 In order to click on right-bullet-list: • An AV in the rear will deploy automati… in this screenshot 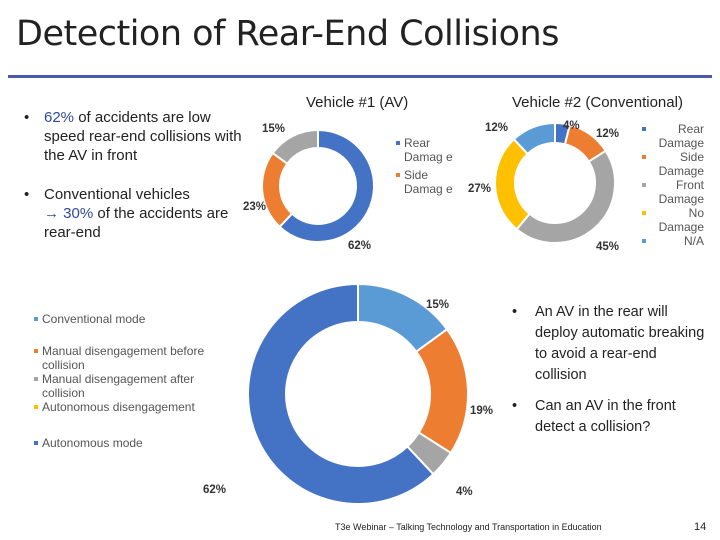, I will do `click(608, 375)`.